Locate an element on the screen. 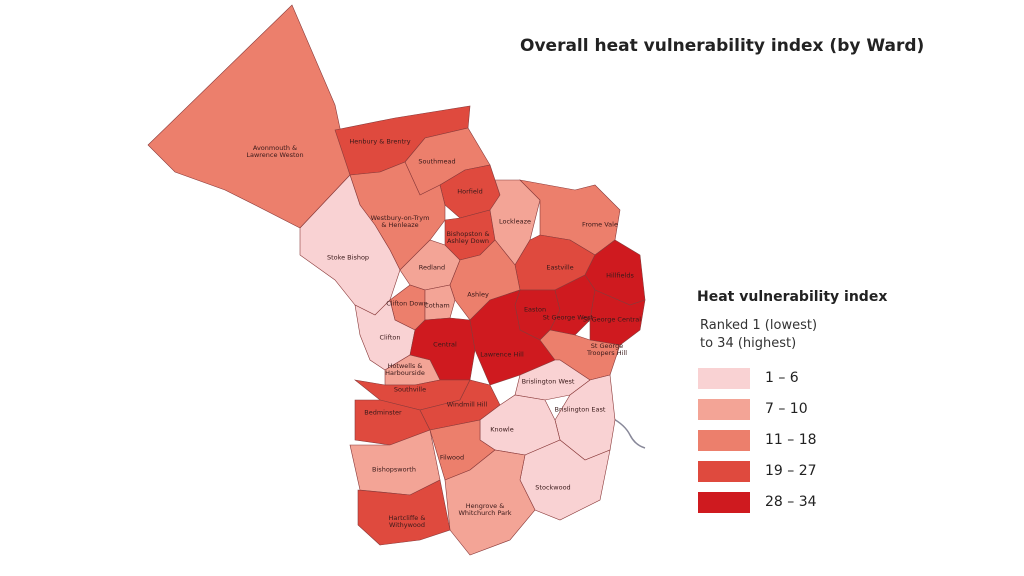 The height and width of the screenshot is (576, 1024). legend-label: 19 – 27 is located at coordinates (791, 471).